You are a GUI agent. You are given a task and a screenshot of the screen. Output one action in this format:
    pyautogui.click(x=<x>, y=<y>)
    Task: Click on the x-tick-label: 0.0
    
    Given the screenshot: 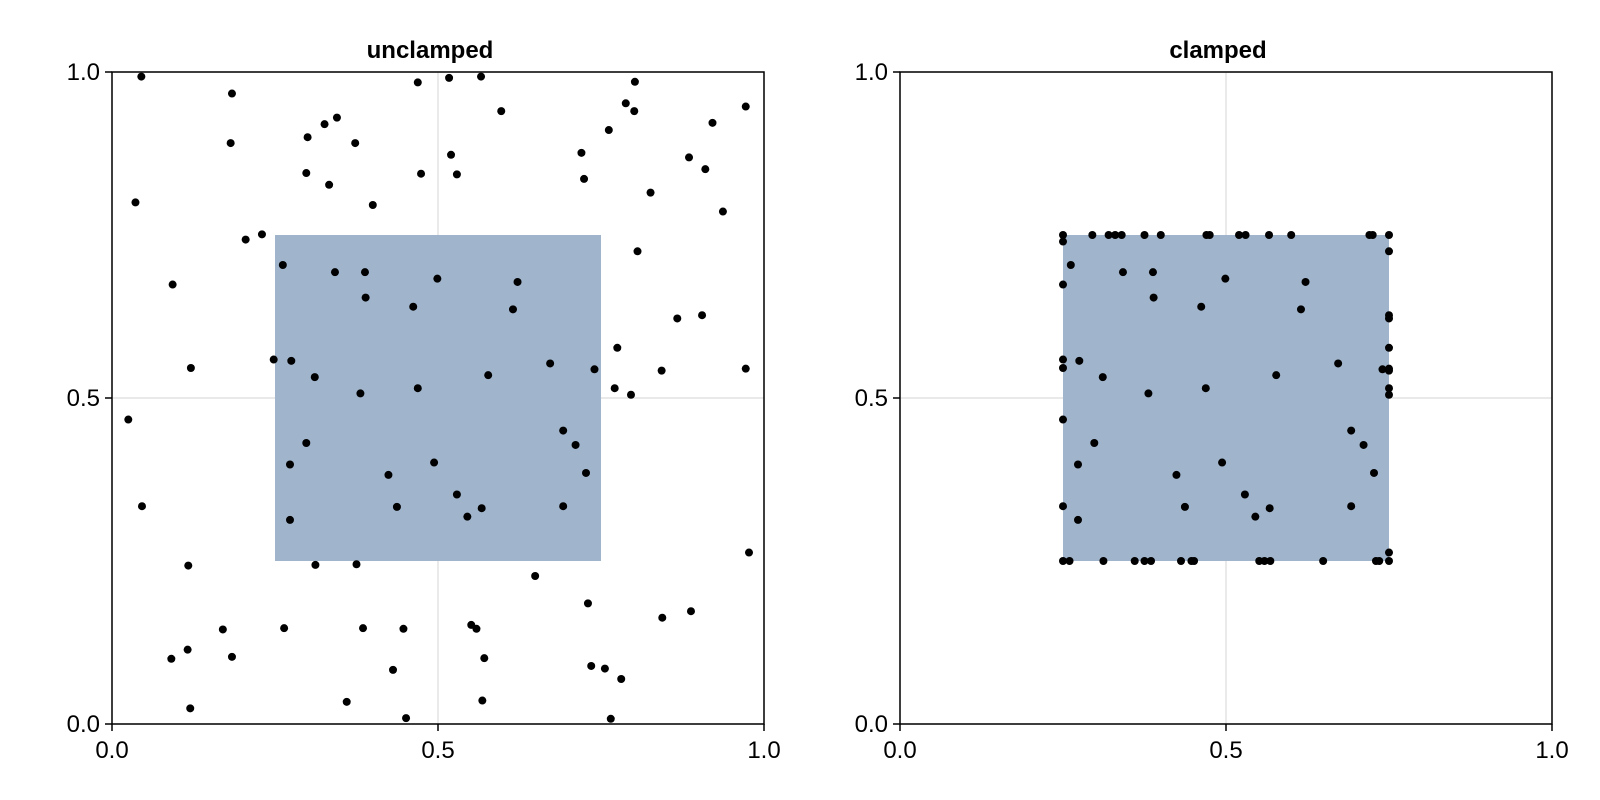 What is the action you would take?
    pyautogui.click(x=111, y=750)
    